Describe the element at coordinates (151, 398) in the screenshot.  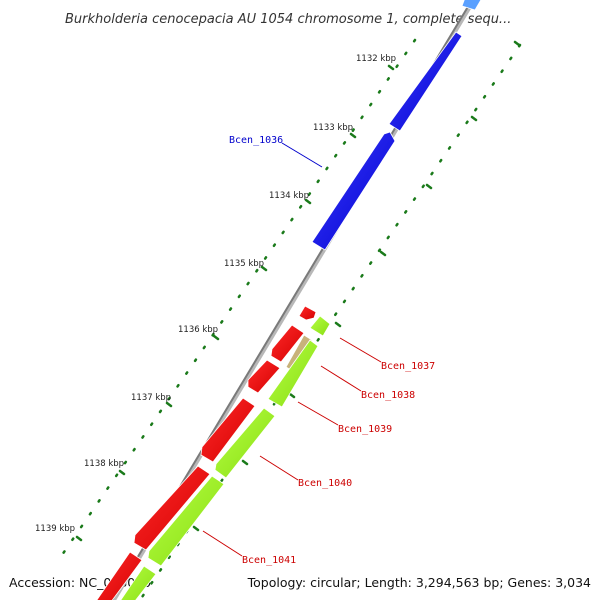
I see `tick-label: 1137 kbp` at that location.